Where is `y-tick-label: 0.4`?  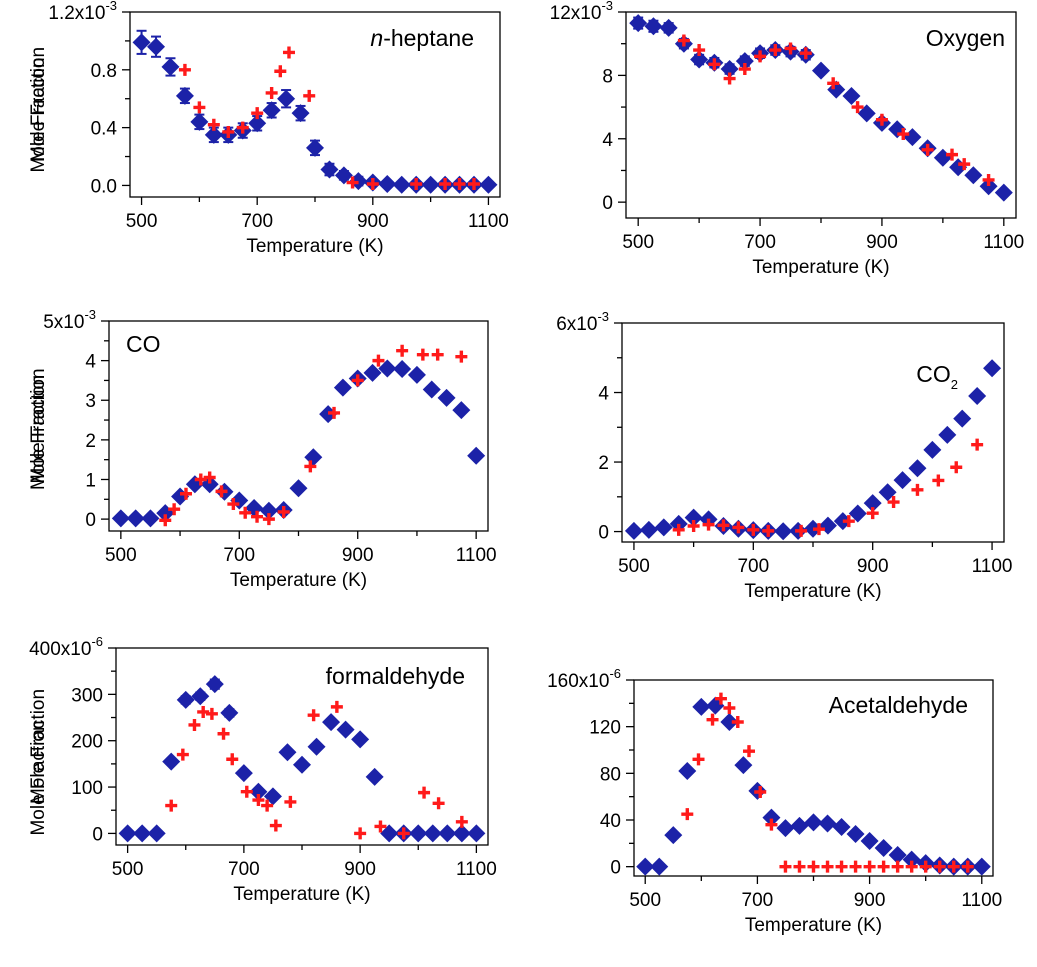
y-tick-label: 0.4 is located at coordinates (104, 129).